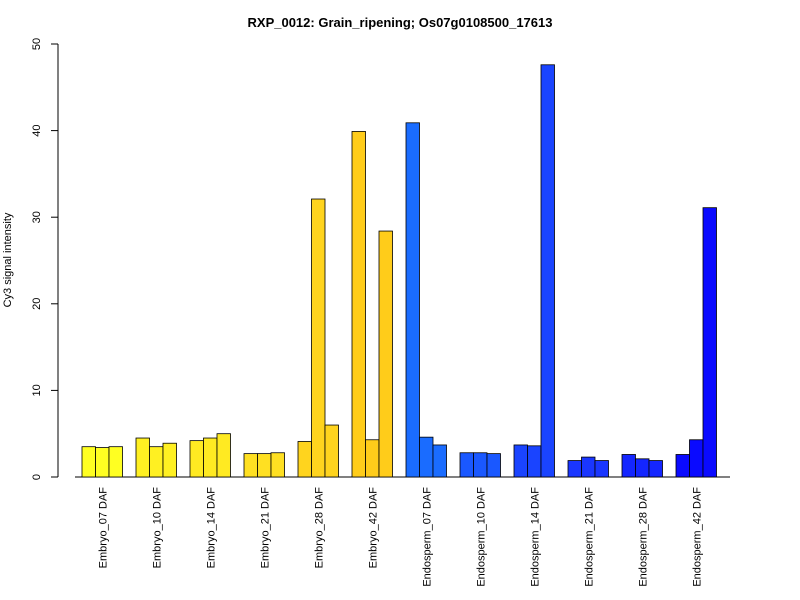 Image resolution: width=800 pixels, height=600 pixels. Describe the element at coordinates (427, 537) in the screenshot. I see `x-tick-label: Endosperm_07 DAF` at that location.